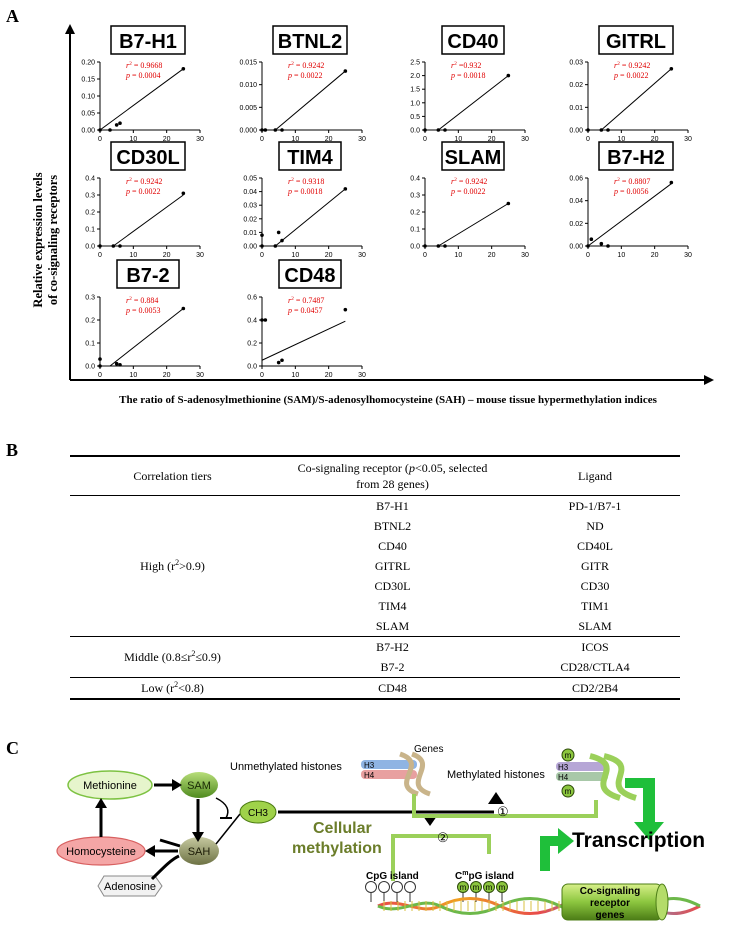 The height and width of the screenshot is (946, 735). I want to click on ligand-cell: GITR, so click(595, 565).